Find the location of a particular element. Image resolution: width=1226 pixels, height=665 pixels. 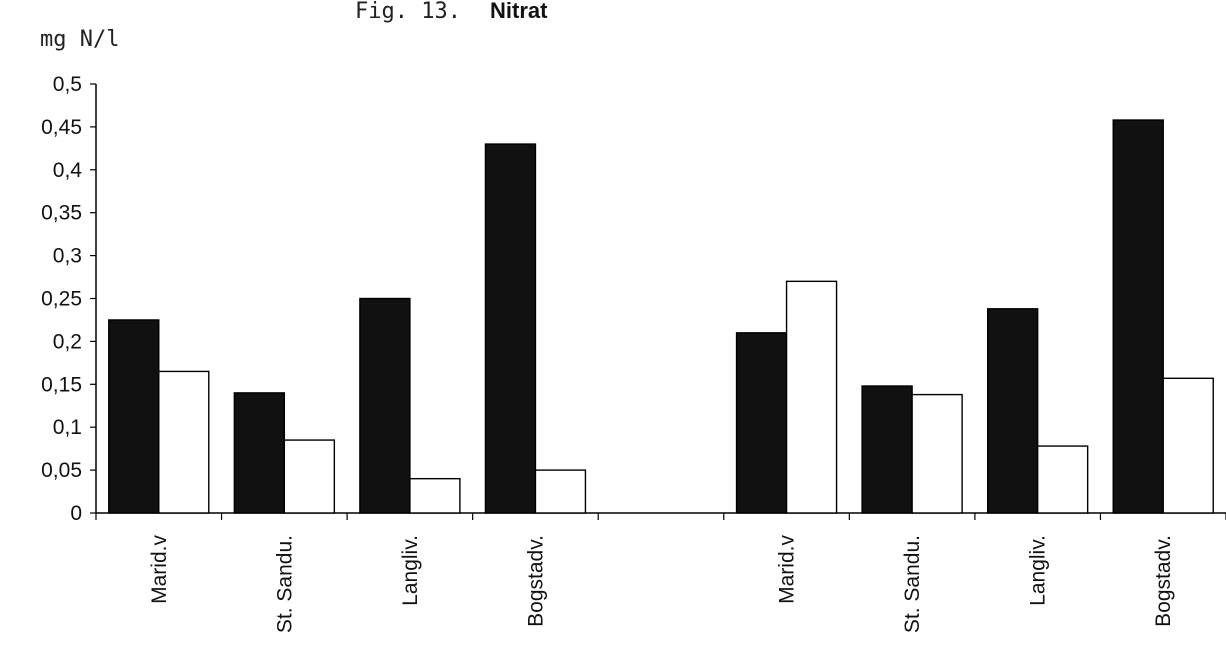

y-tick-label: 0,05 is located at coordinates (61, 470).